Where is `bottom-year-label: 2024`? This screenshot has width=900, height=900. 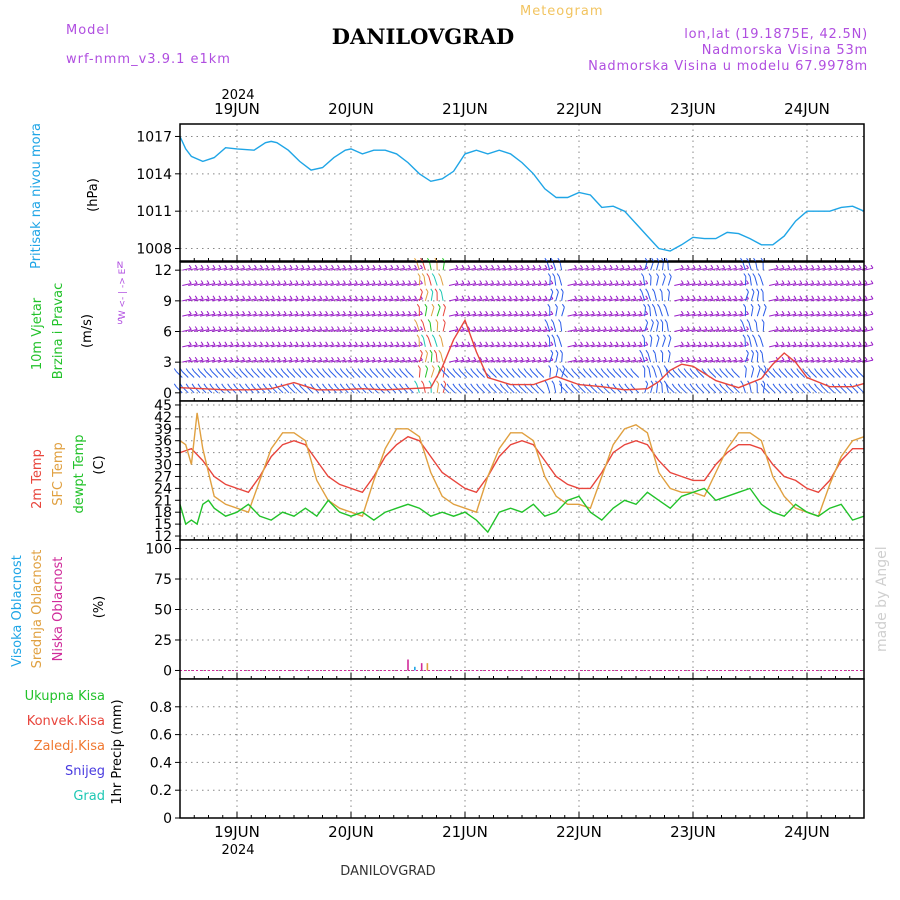 bottom-year-label: 2024 is located at coordinates (237, 850).